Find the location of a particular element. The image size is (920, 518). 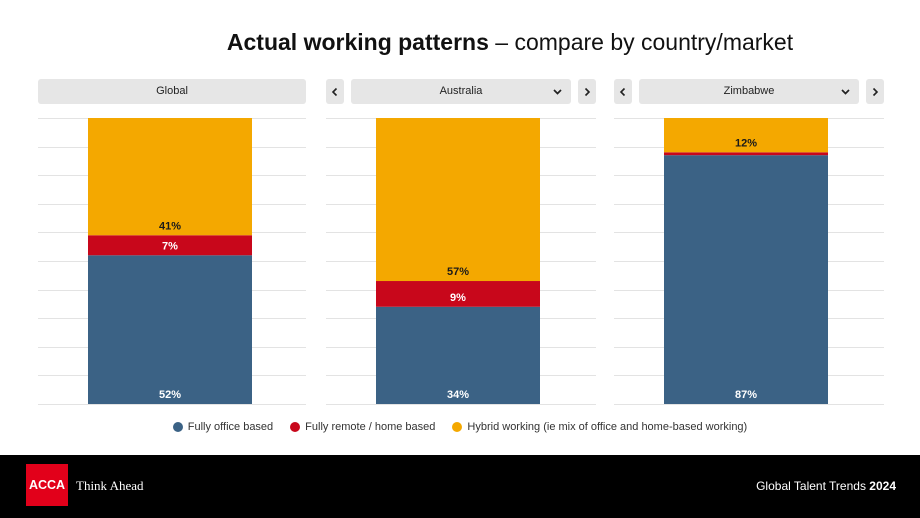

legend-label-remote: Fully remote / home based is located at coordinates (370, 427).